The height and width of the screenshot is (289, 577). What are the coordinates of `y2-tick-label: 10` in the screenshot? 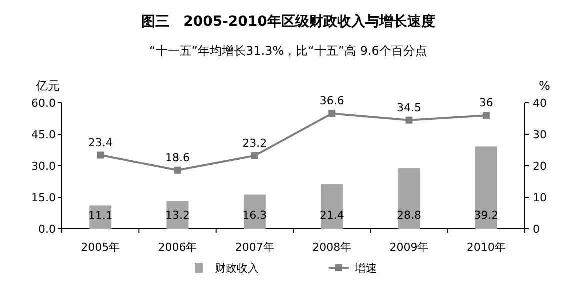 It's located at (540, 198).